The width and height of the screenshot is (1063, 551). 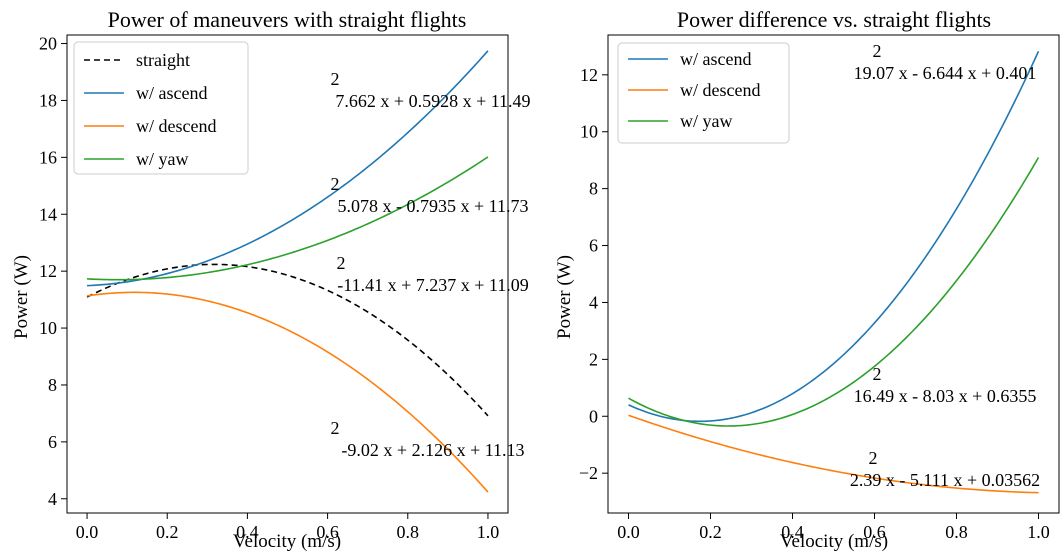 What do you see at coordinates (288, 218) in the screenshot?
I see `series-line-w-yaw` at bounding box center [288, 218].